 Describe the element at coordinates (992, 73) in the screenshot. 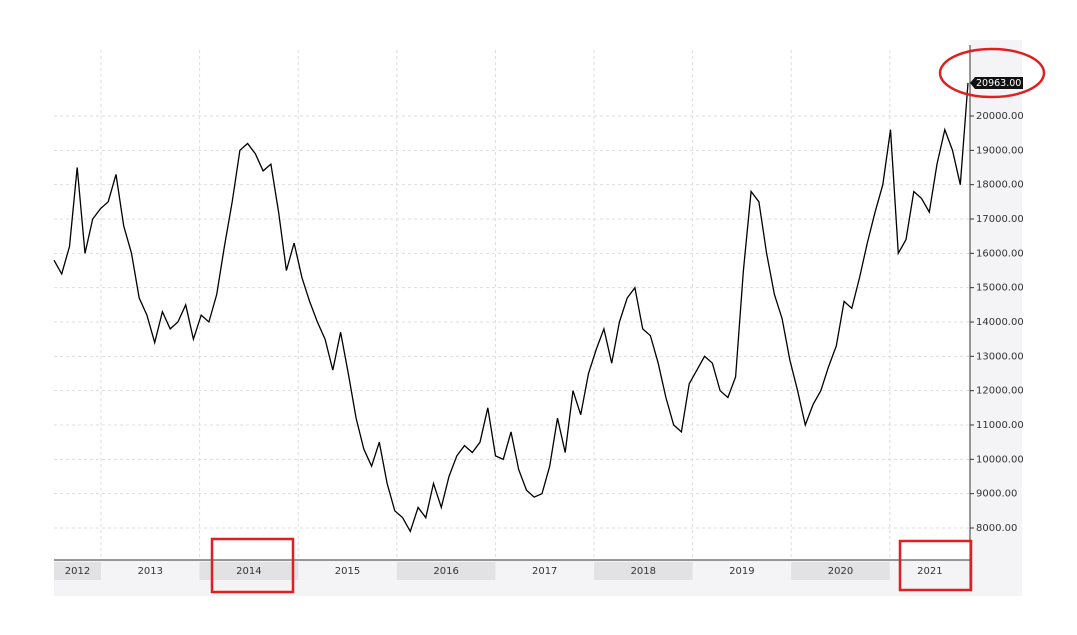

I see `highlight-circle` at that location.